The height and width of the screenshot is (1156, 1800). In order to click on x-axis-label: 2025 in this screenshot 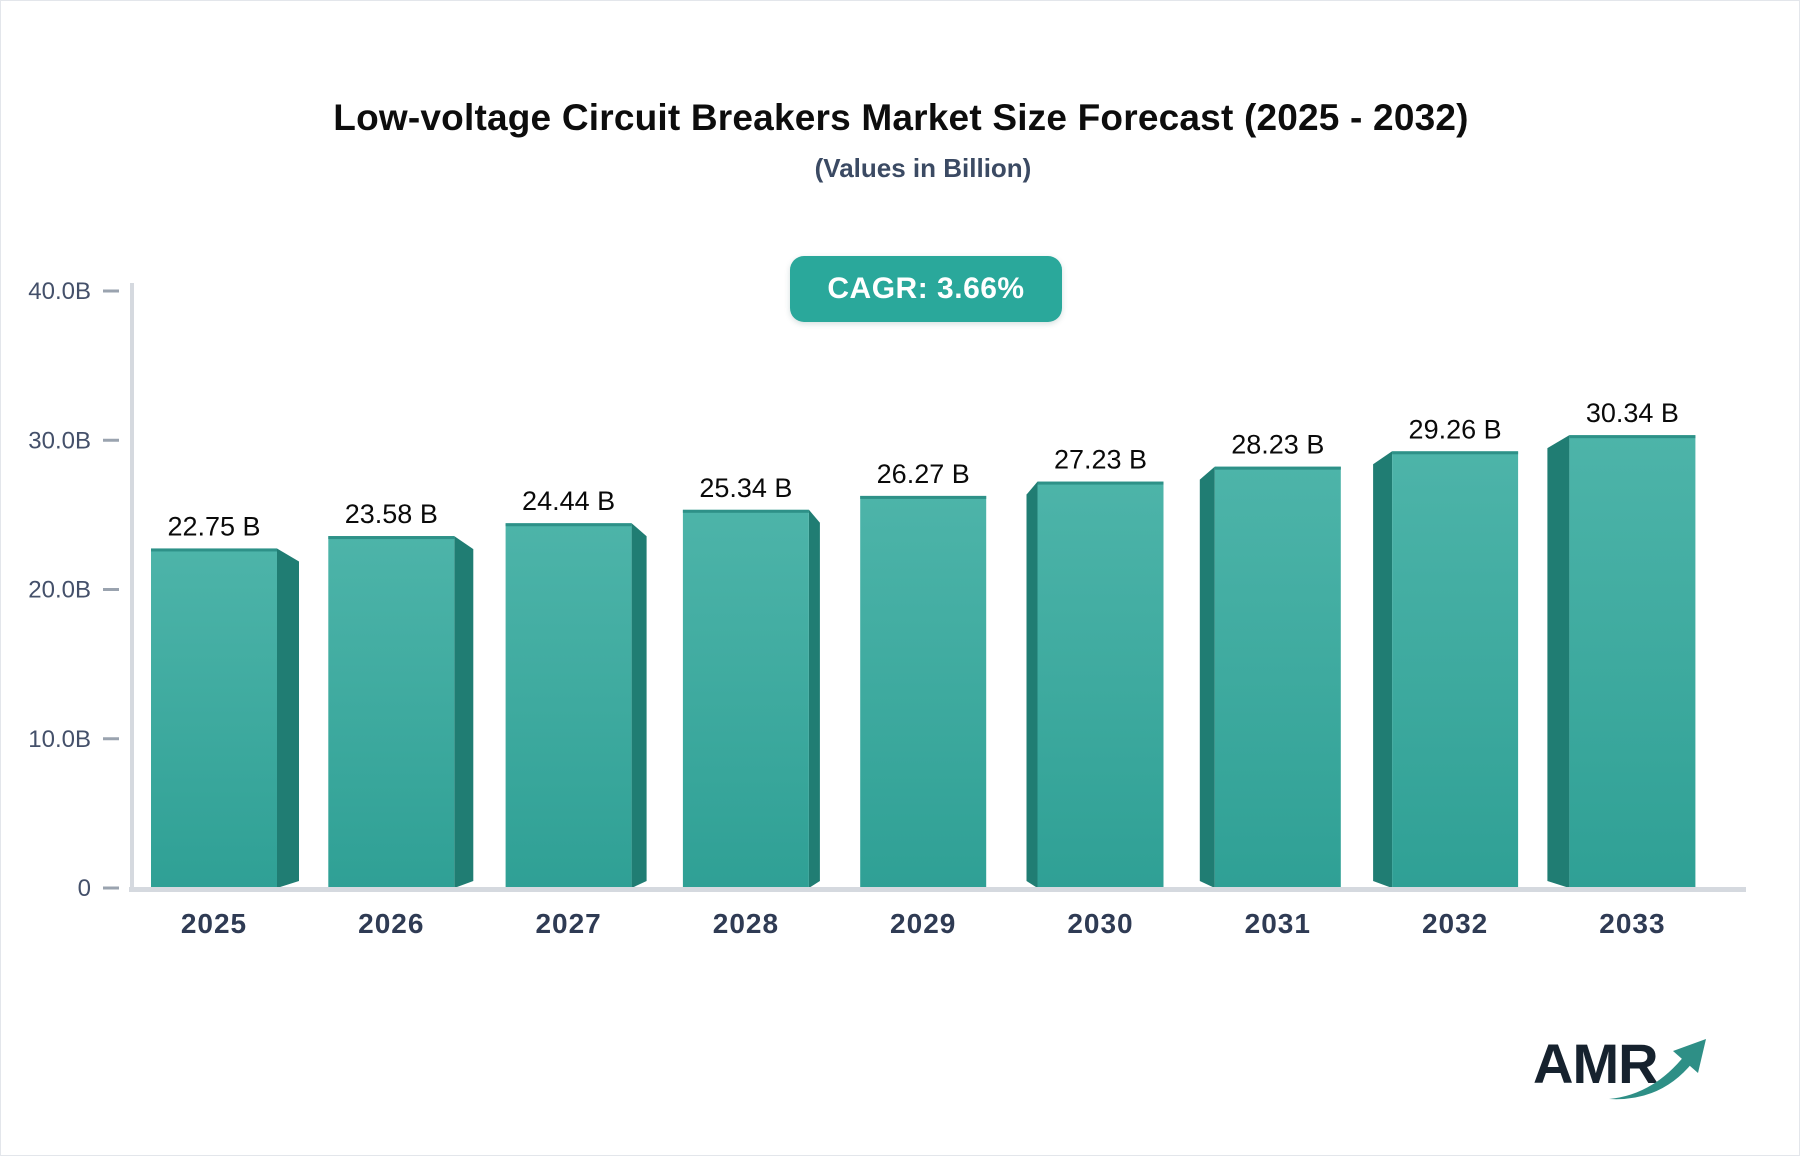, I will do `click(214, 923)`.